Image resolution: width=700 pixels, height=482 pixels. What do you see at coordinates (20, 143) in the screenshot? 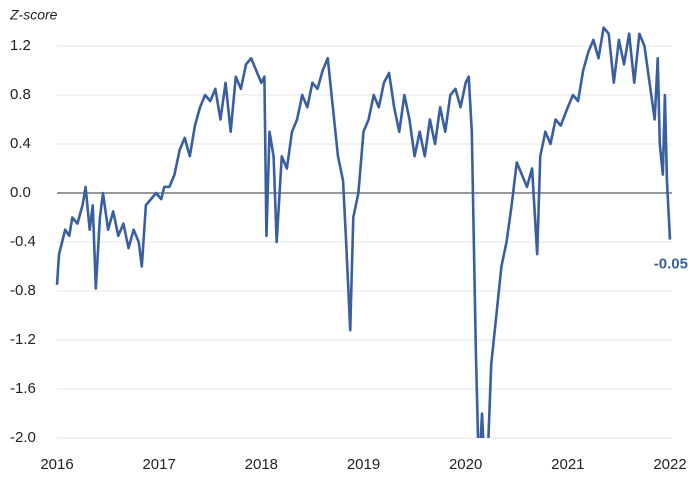
I see `y-tick-label: 0.4` at bounding box center [20, 143].